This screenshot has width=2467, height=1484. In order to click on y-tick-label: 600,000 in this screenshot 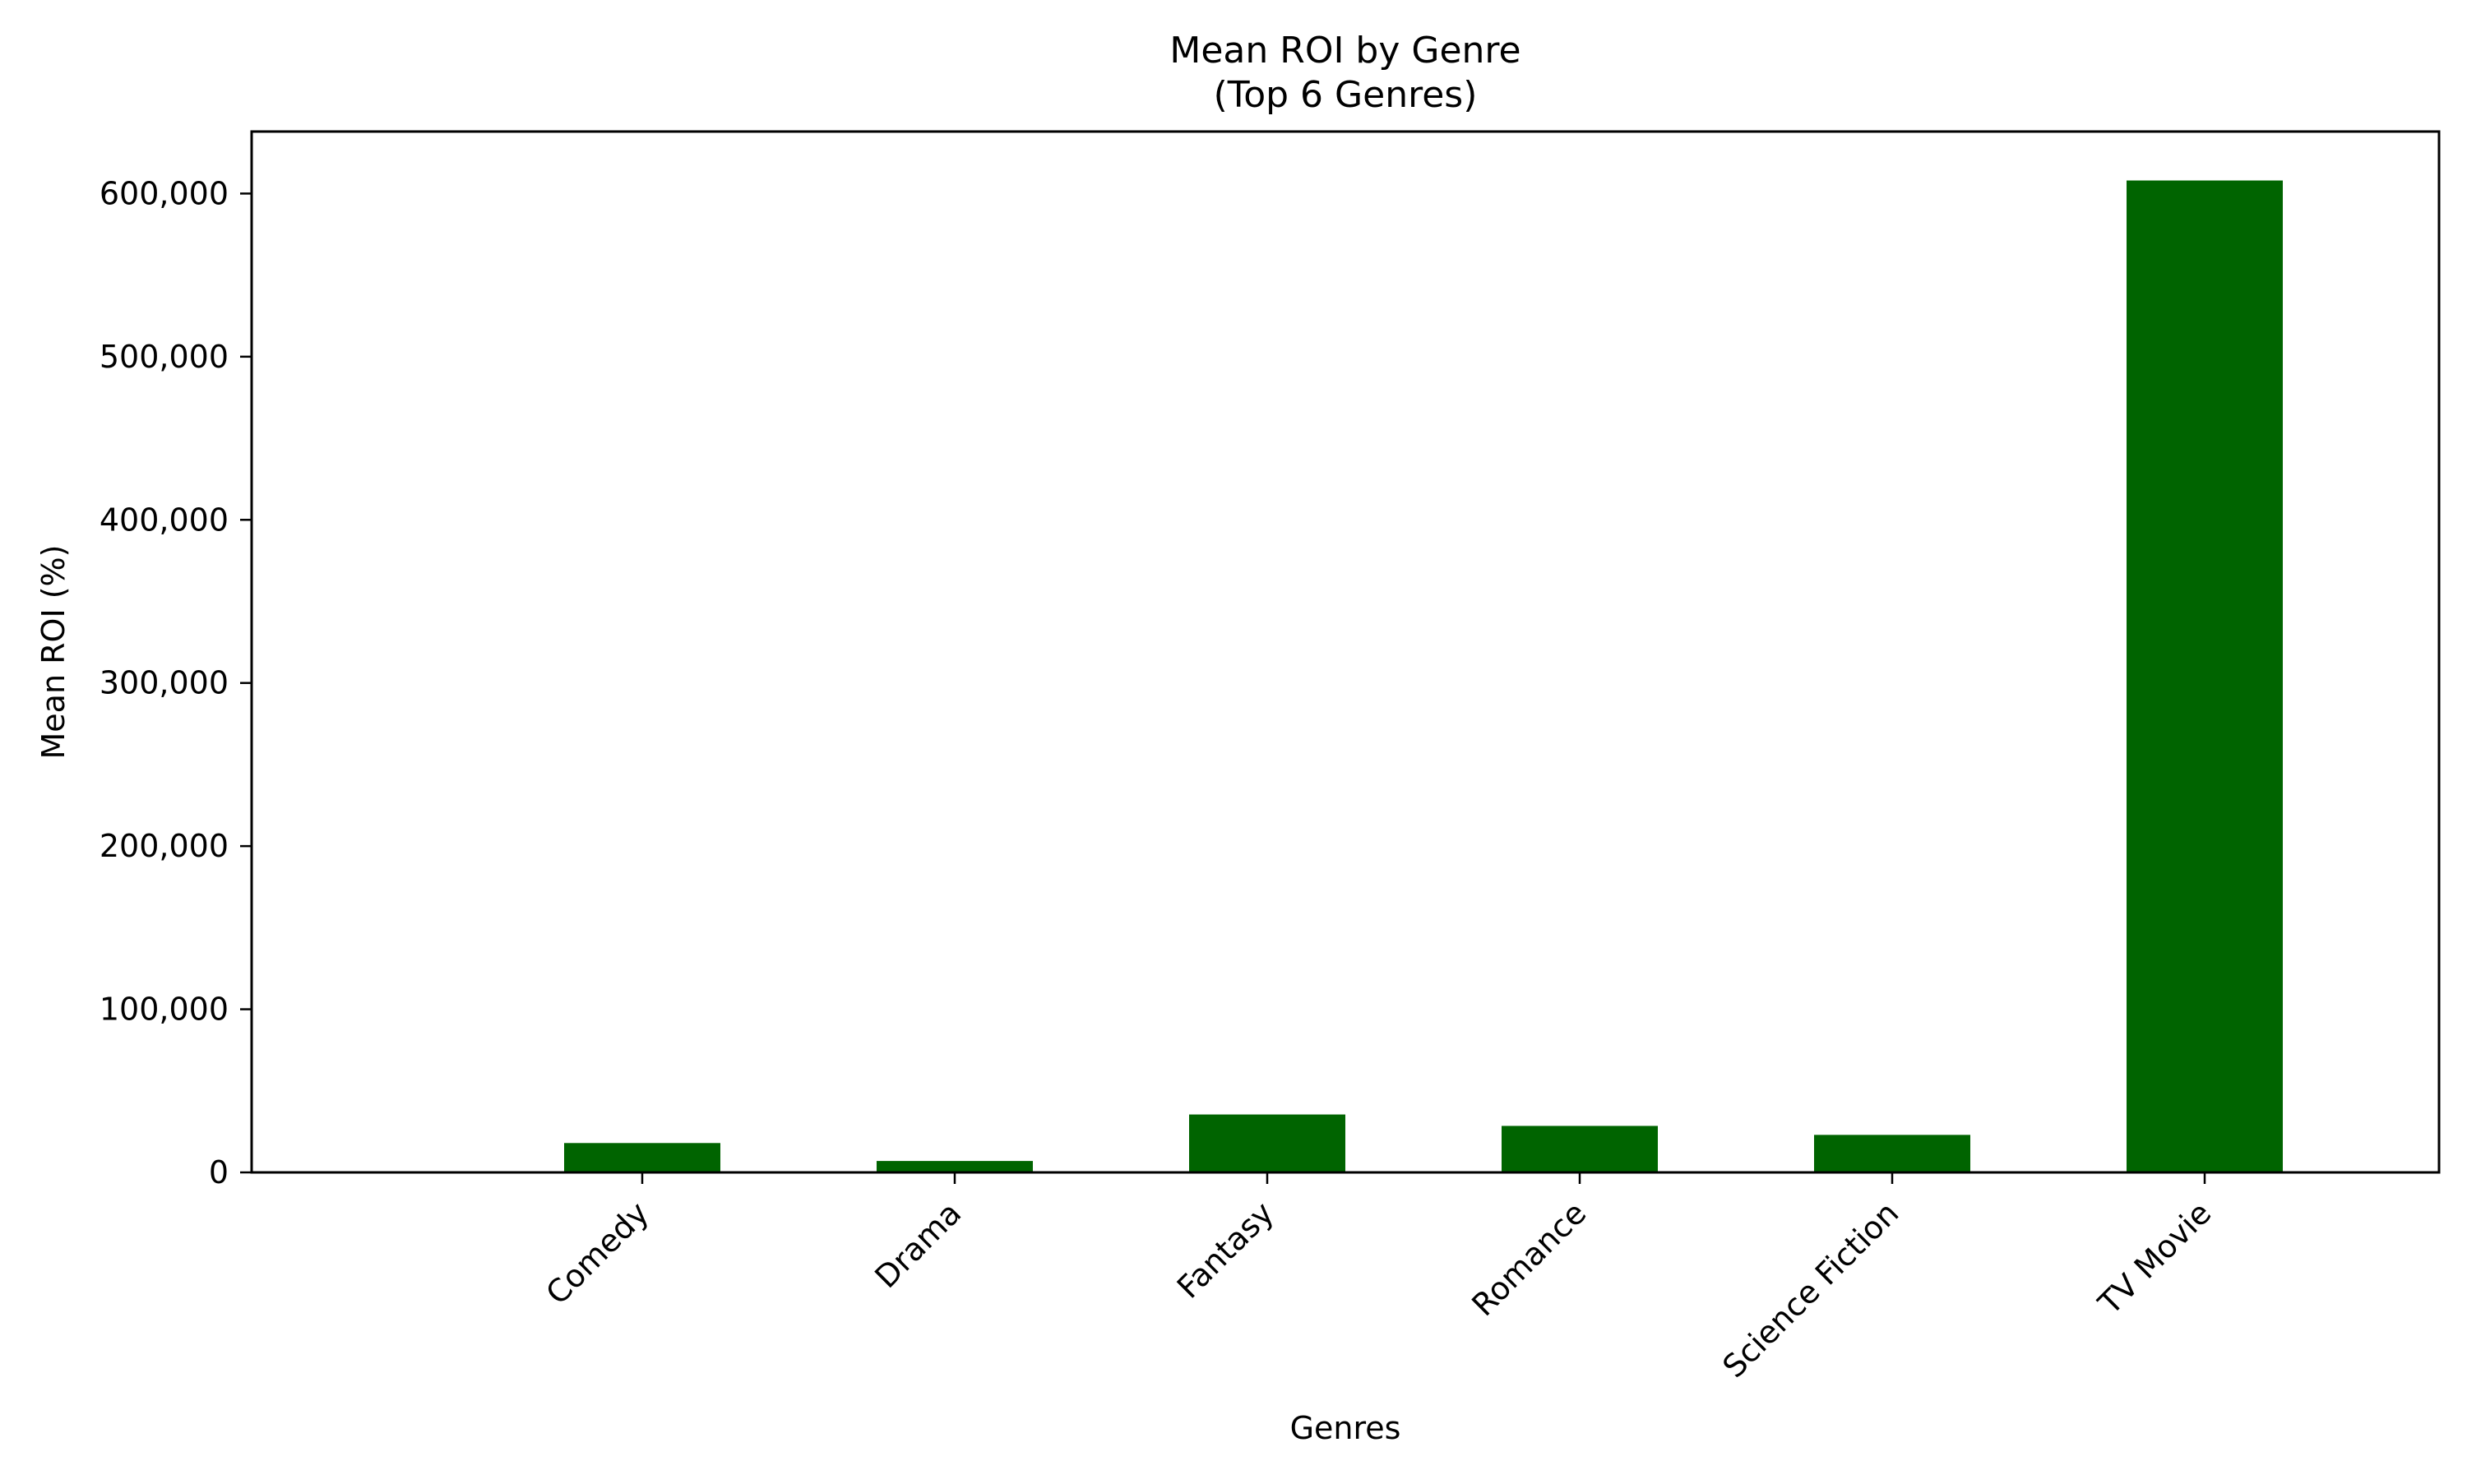, I will do `click(164, 193)`.